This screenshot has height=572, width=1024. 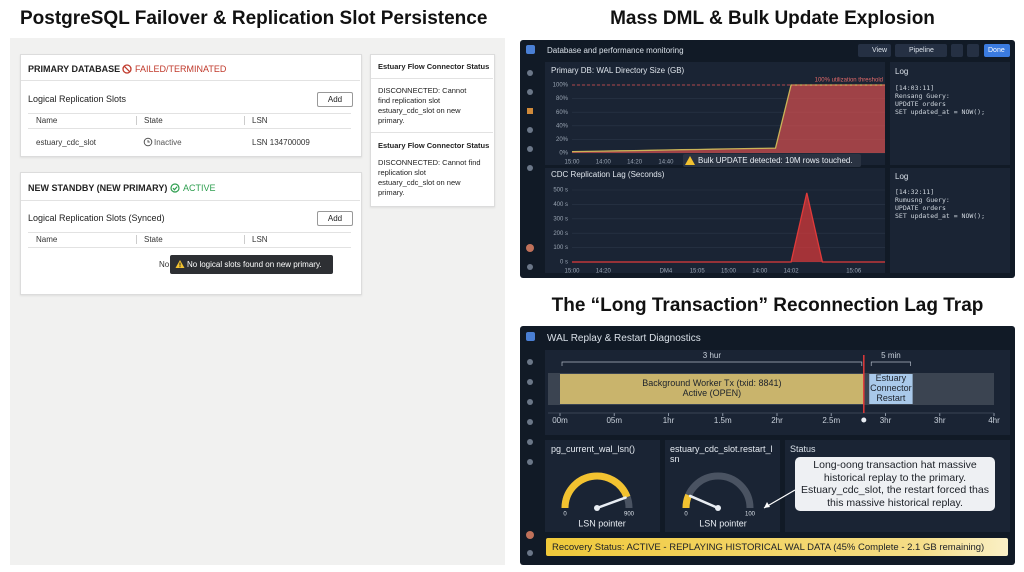 I want to click on column-header: LSN, so click(x=260, y=239).